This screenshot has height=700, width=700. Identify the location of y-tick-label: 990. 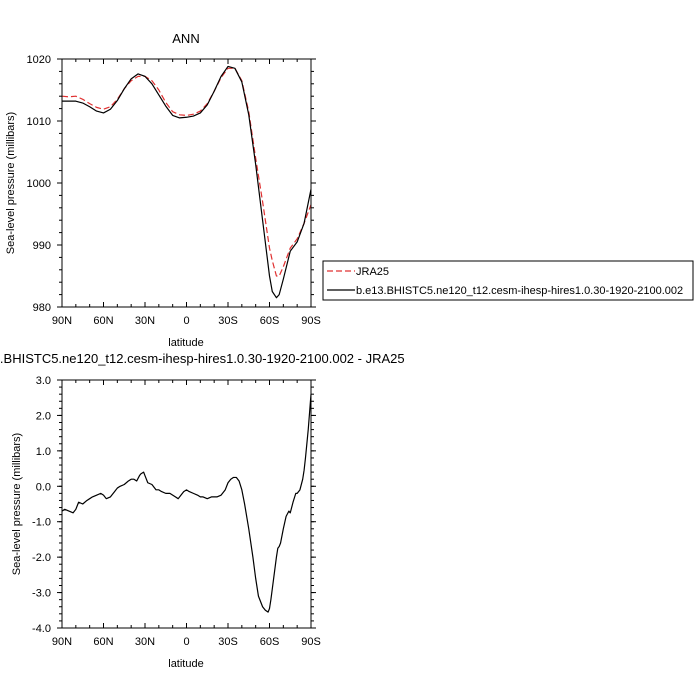
(42, 246).